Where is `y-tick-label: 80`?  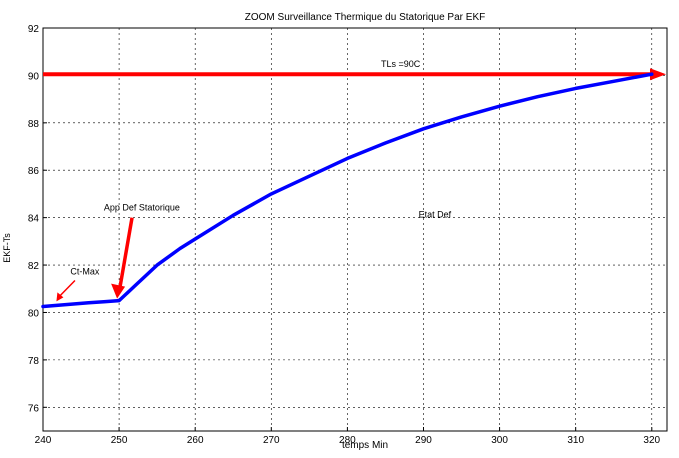
y-tick-label: 80 is located at coordinates (34, 313).